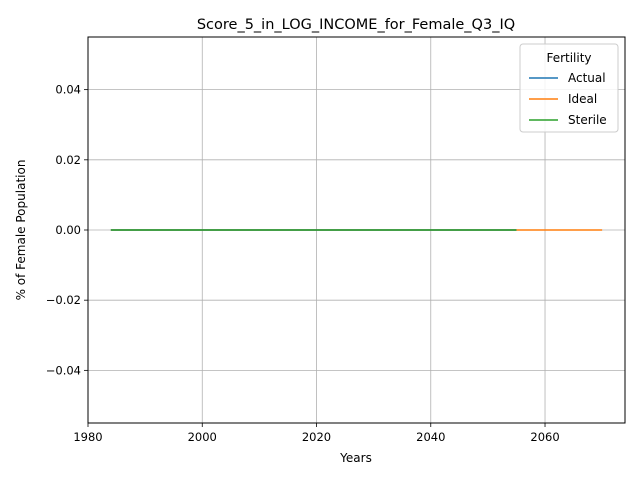 Image resolution: width=640 pixels, height=484 pixels. What do you see at coordinates (355, 458) in the screenshot?
I see `x-axis-label: Years` at bounding box center [355, 458].